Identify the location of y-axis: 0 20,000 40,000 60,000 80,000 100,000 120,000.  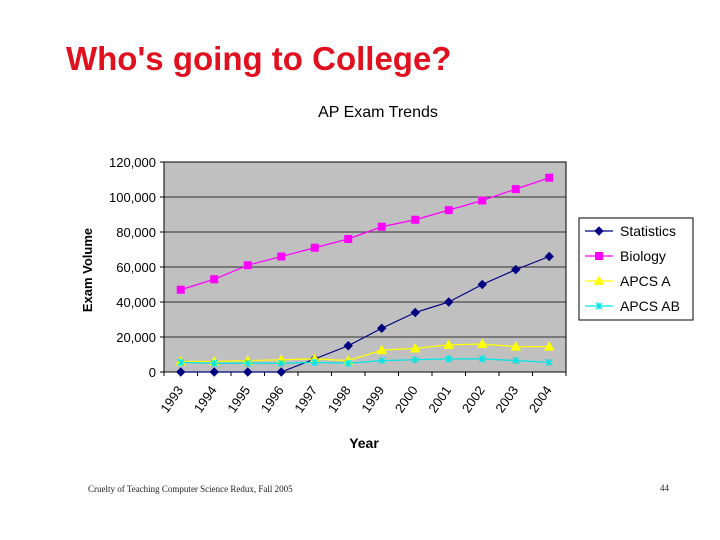
(136, 267).